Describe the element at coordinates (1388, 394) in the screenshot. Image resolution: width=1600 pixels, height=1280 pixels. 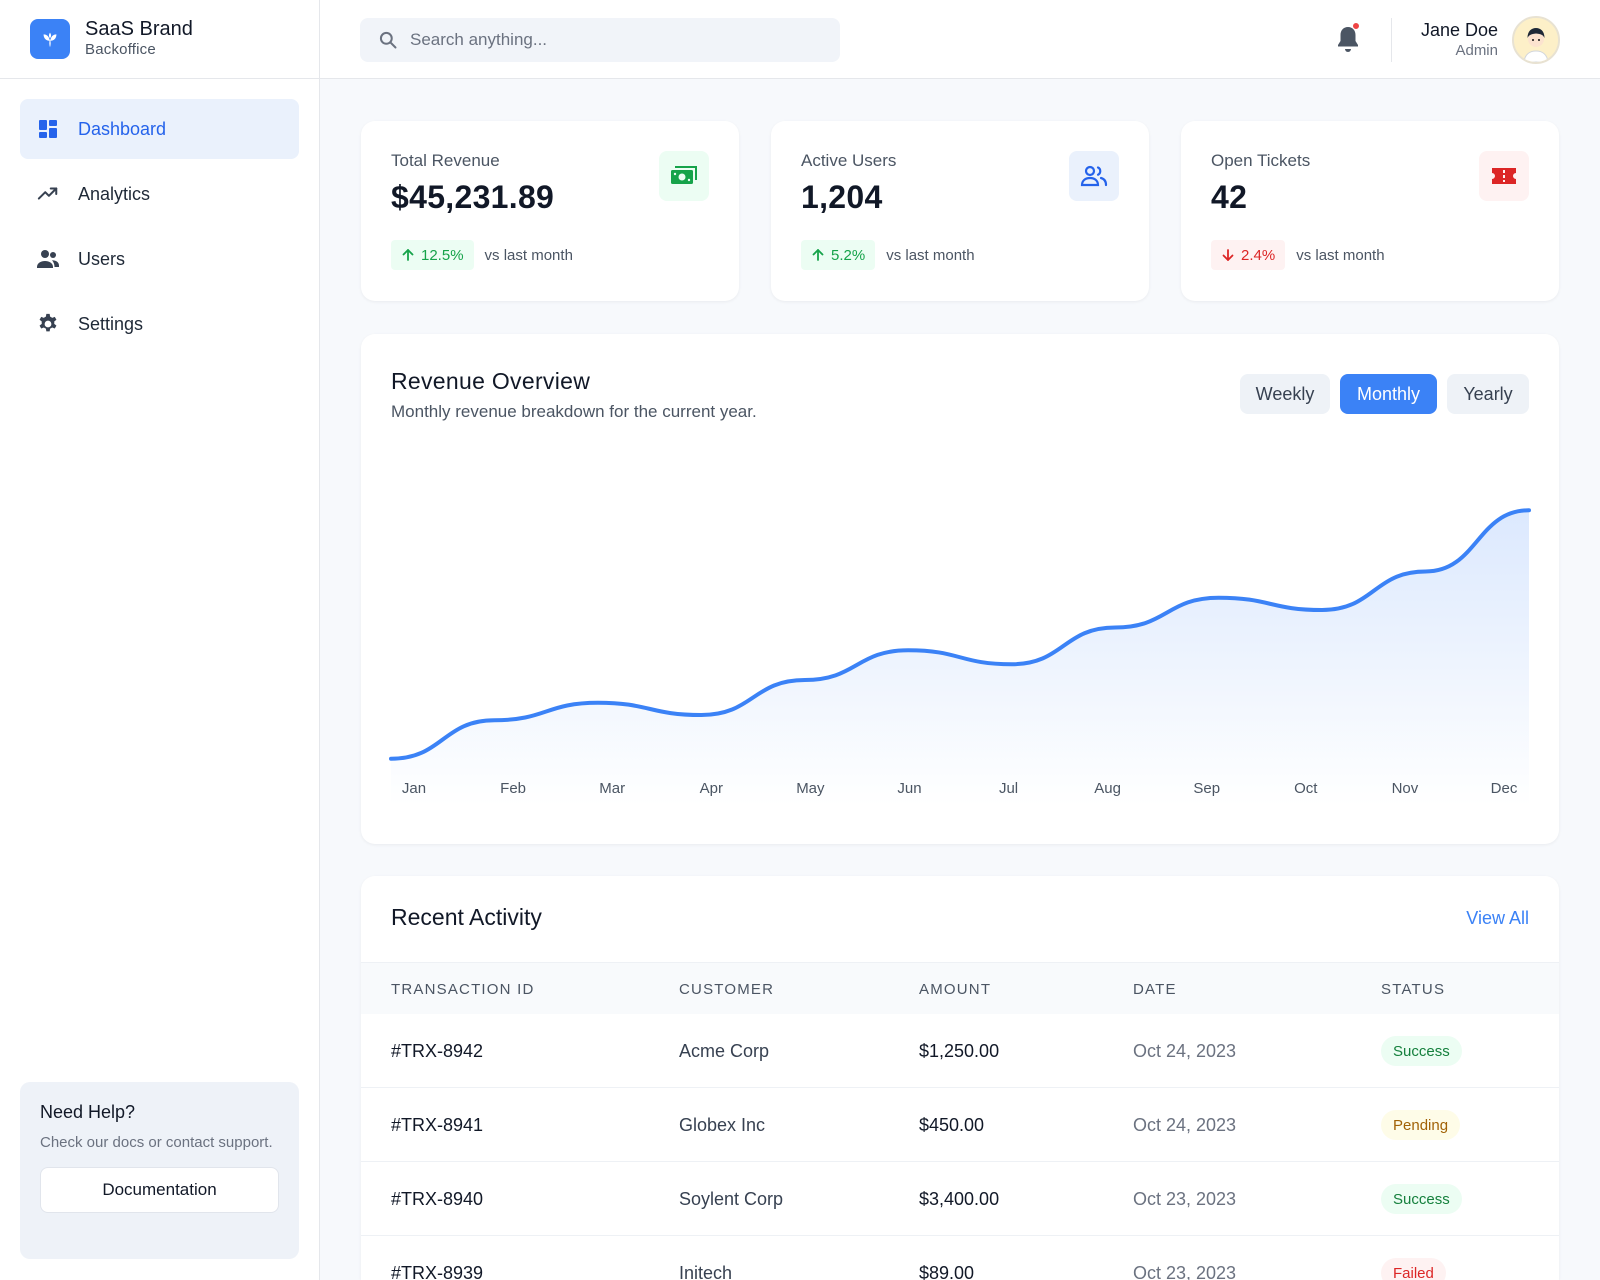
I see `period-monthly-button: Monthly` at that location.